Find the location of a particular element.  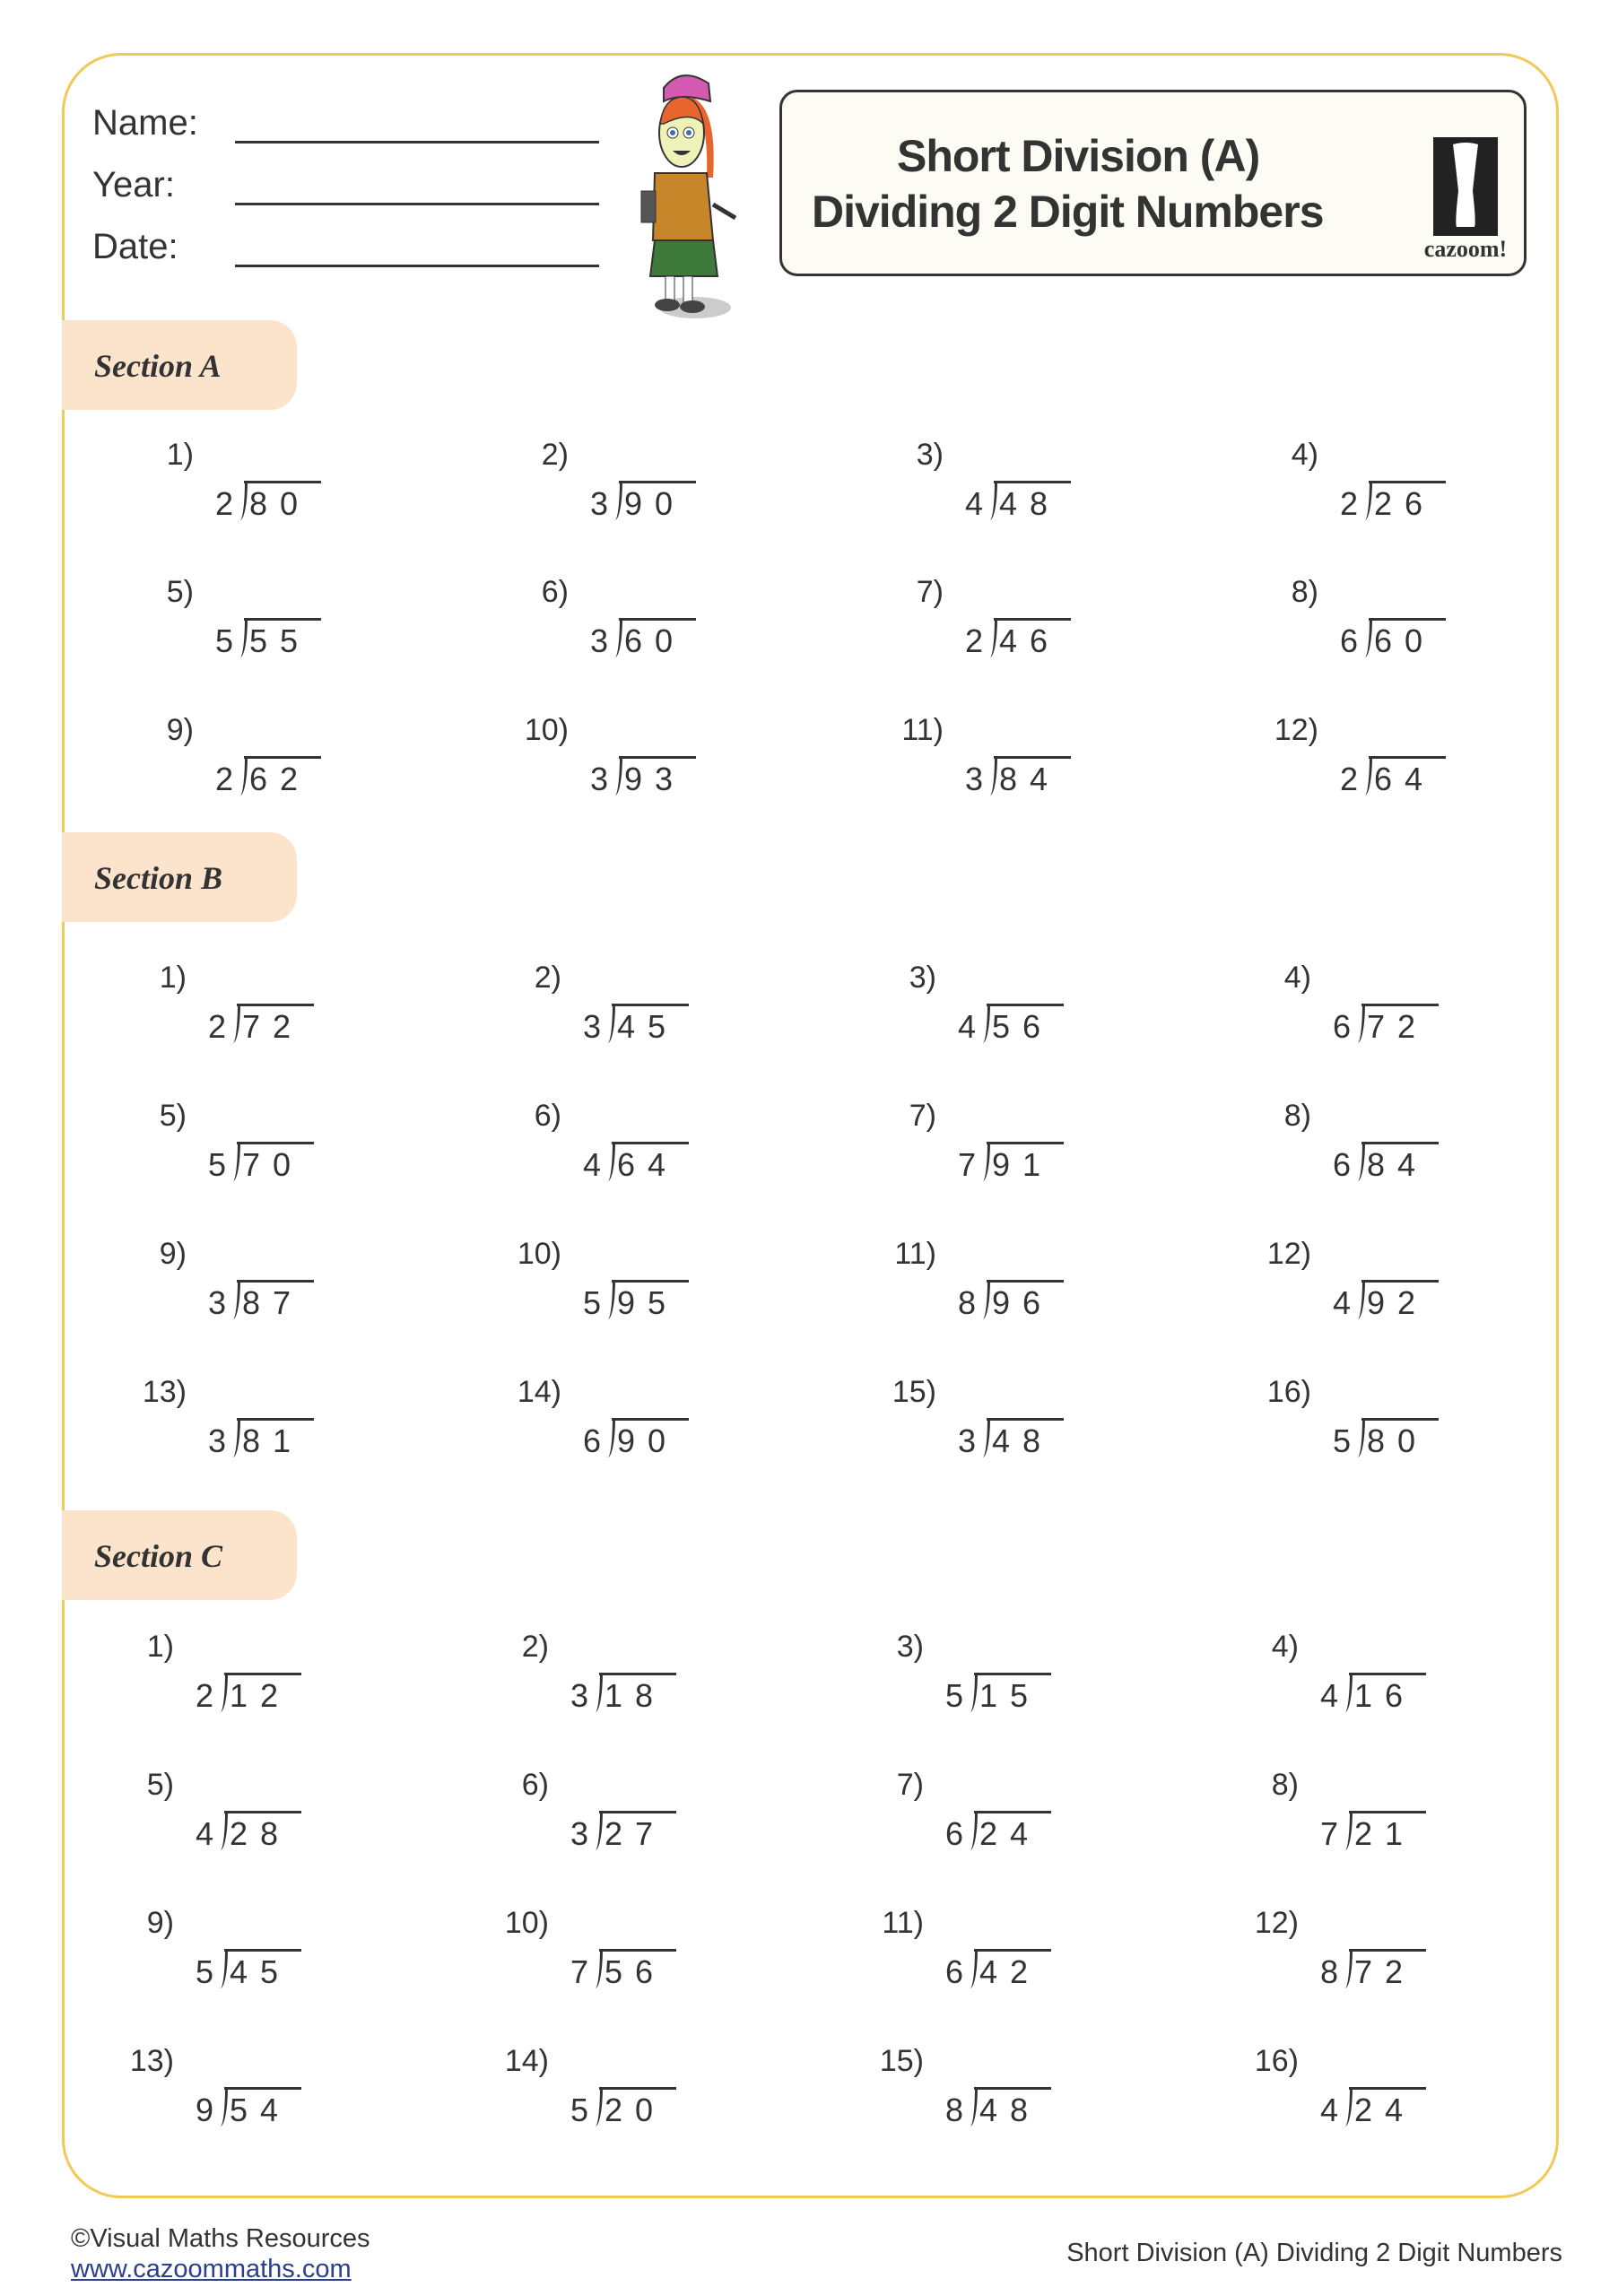

division-problem: 2) 3 45 is located at coordinates (606, 1005).